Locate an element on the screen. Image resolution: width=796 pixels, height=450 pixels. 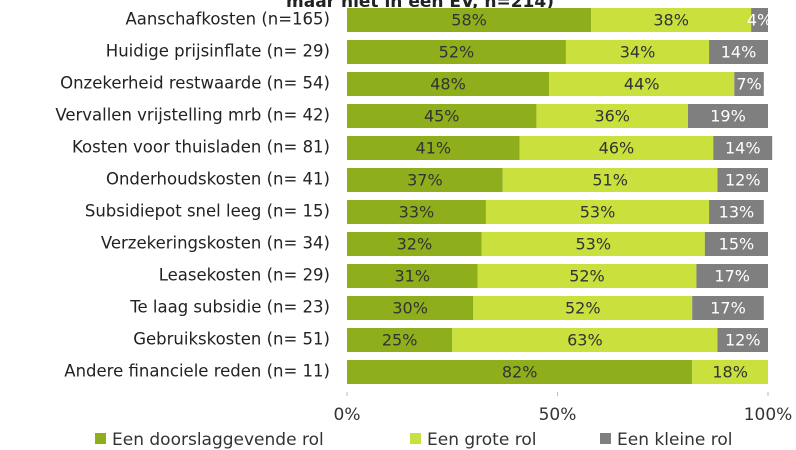
value-label: 19% is located at coordinates (728, 116).